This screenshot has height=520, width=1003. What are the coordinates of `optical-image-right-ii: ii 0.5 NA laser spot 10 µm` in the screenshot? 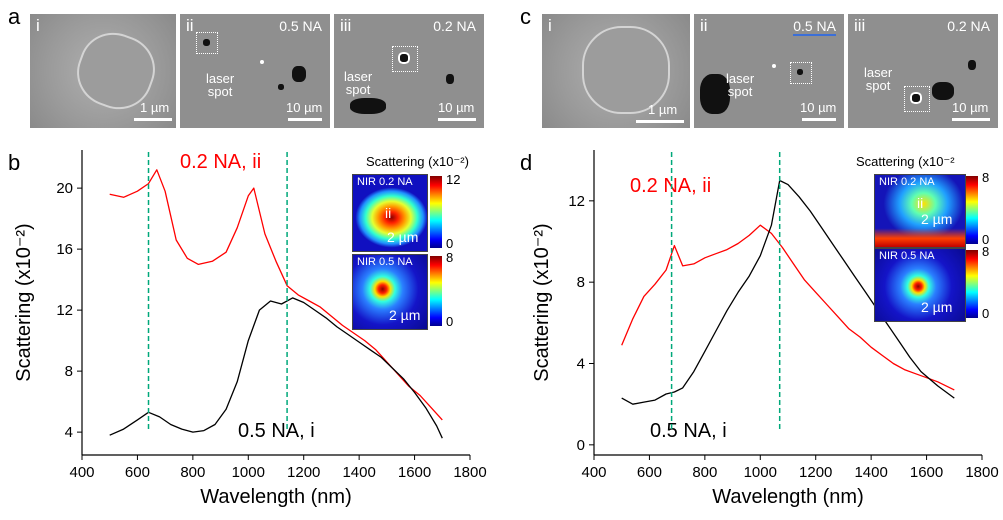 It's located at (769, 71).